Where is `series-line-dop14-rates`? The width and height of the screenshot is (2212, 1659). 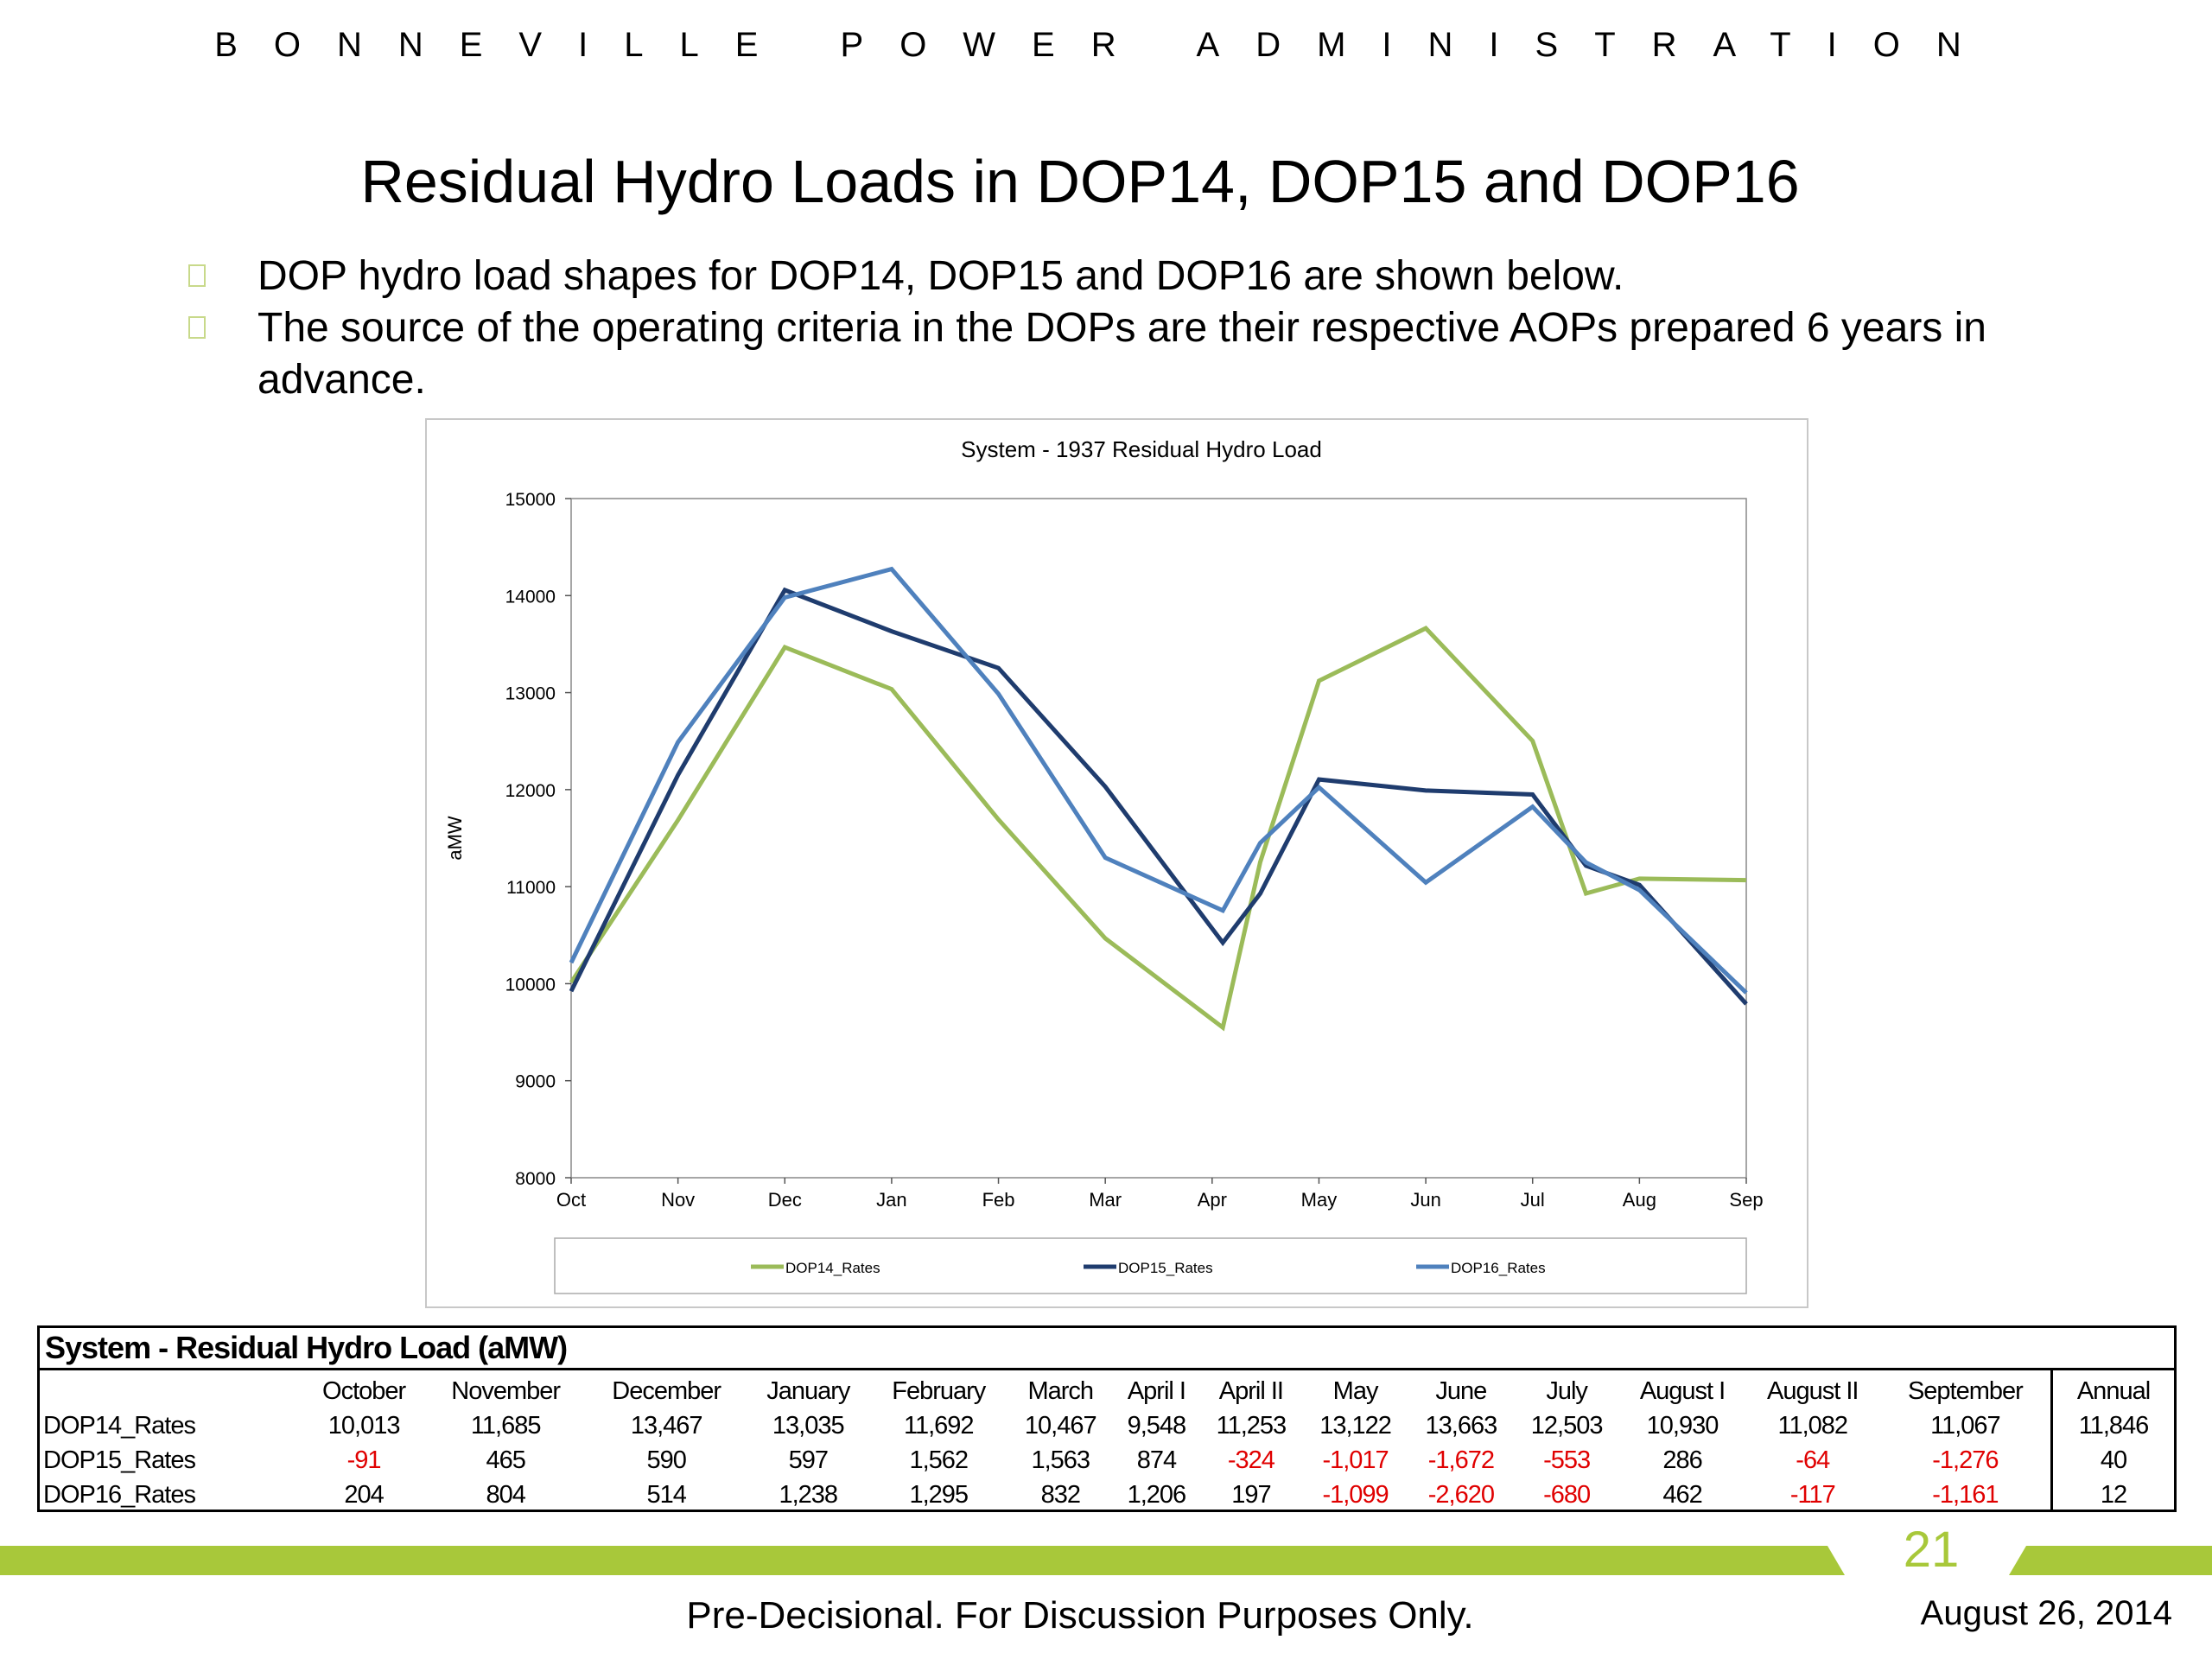
series-line-dop14-rates is located at coordinates (1158, 829).